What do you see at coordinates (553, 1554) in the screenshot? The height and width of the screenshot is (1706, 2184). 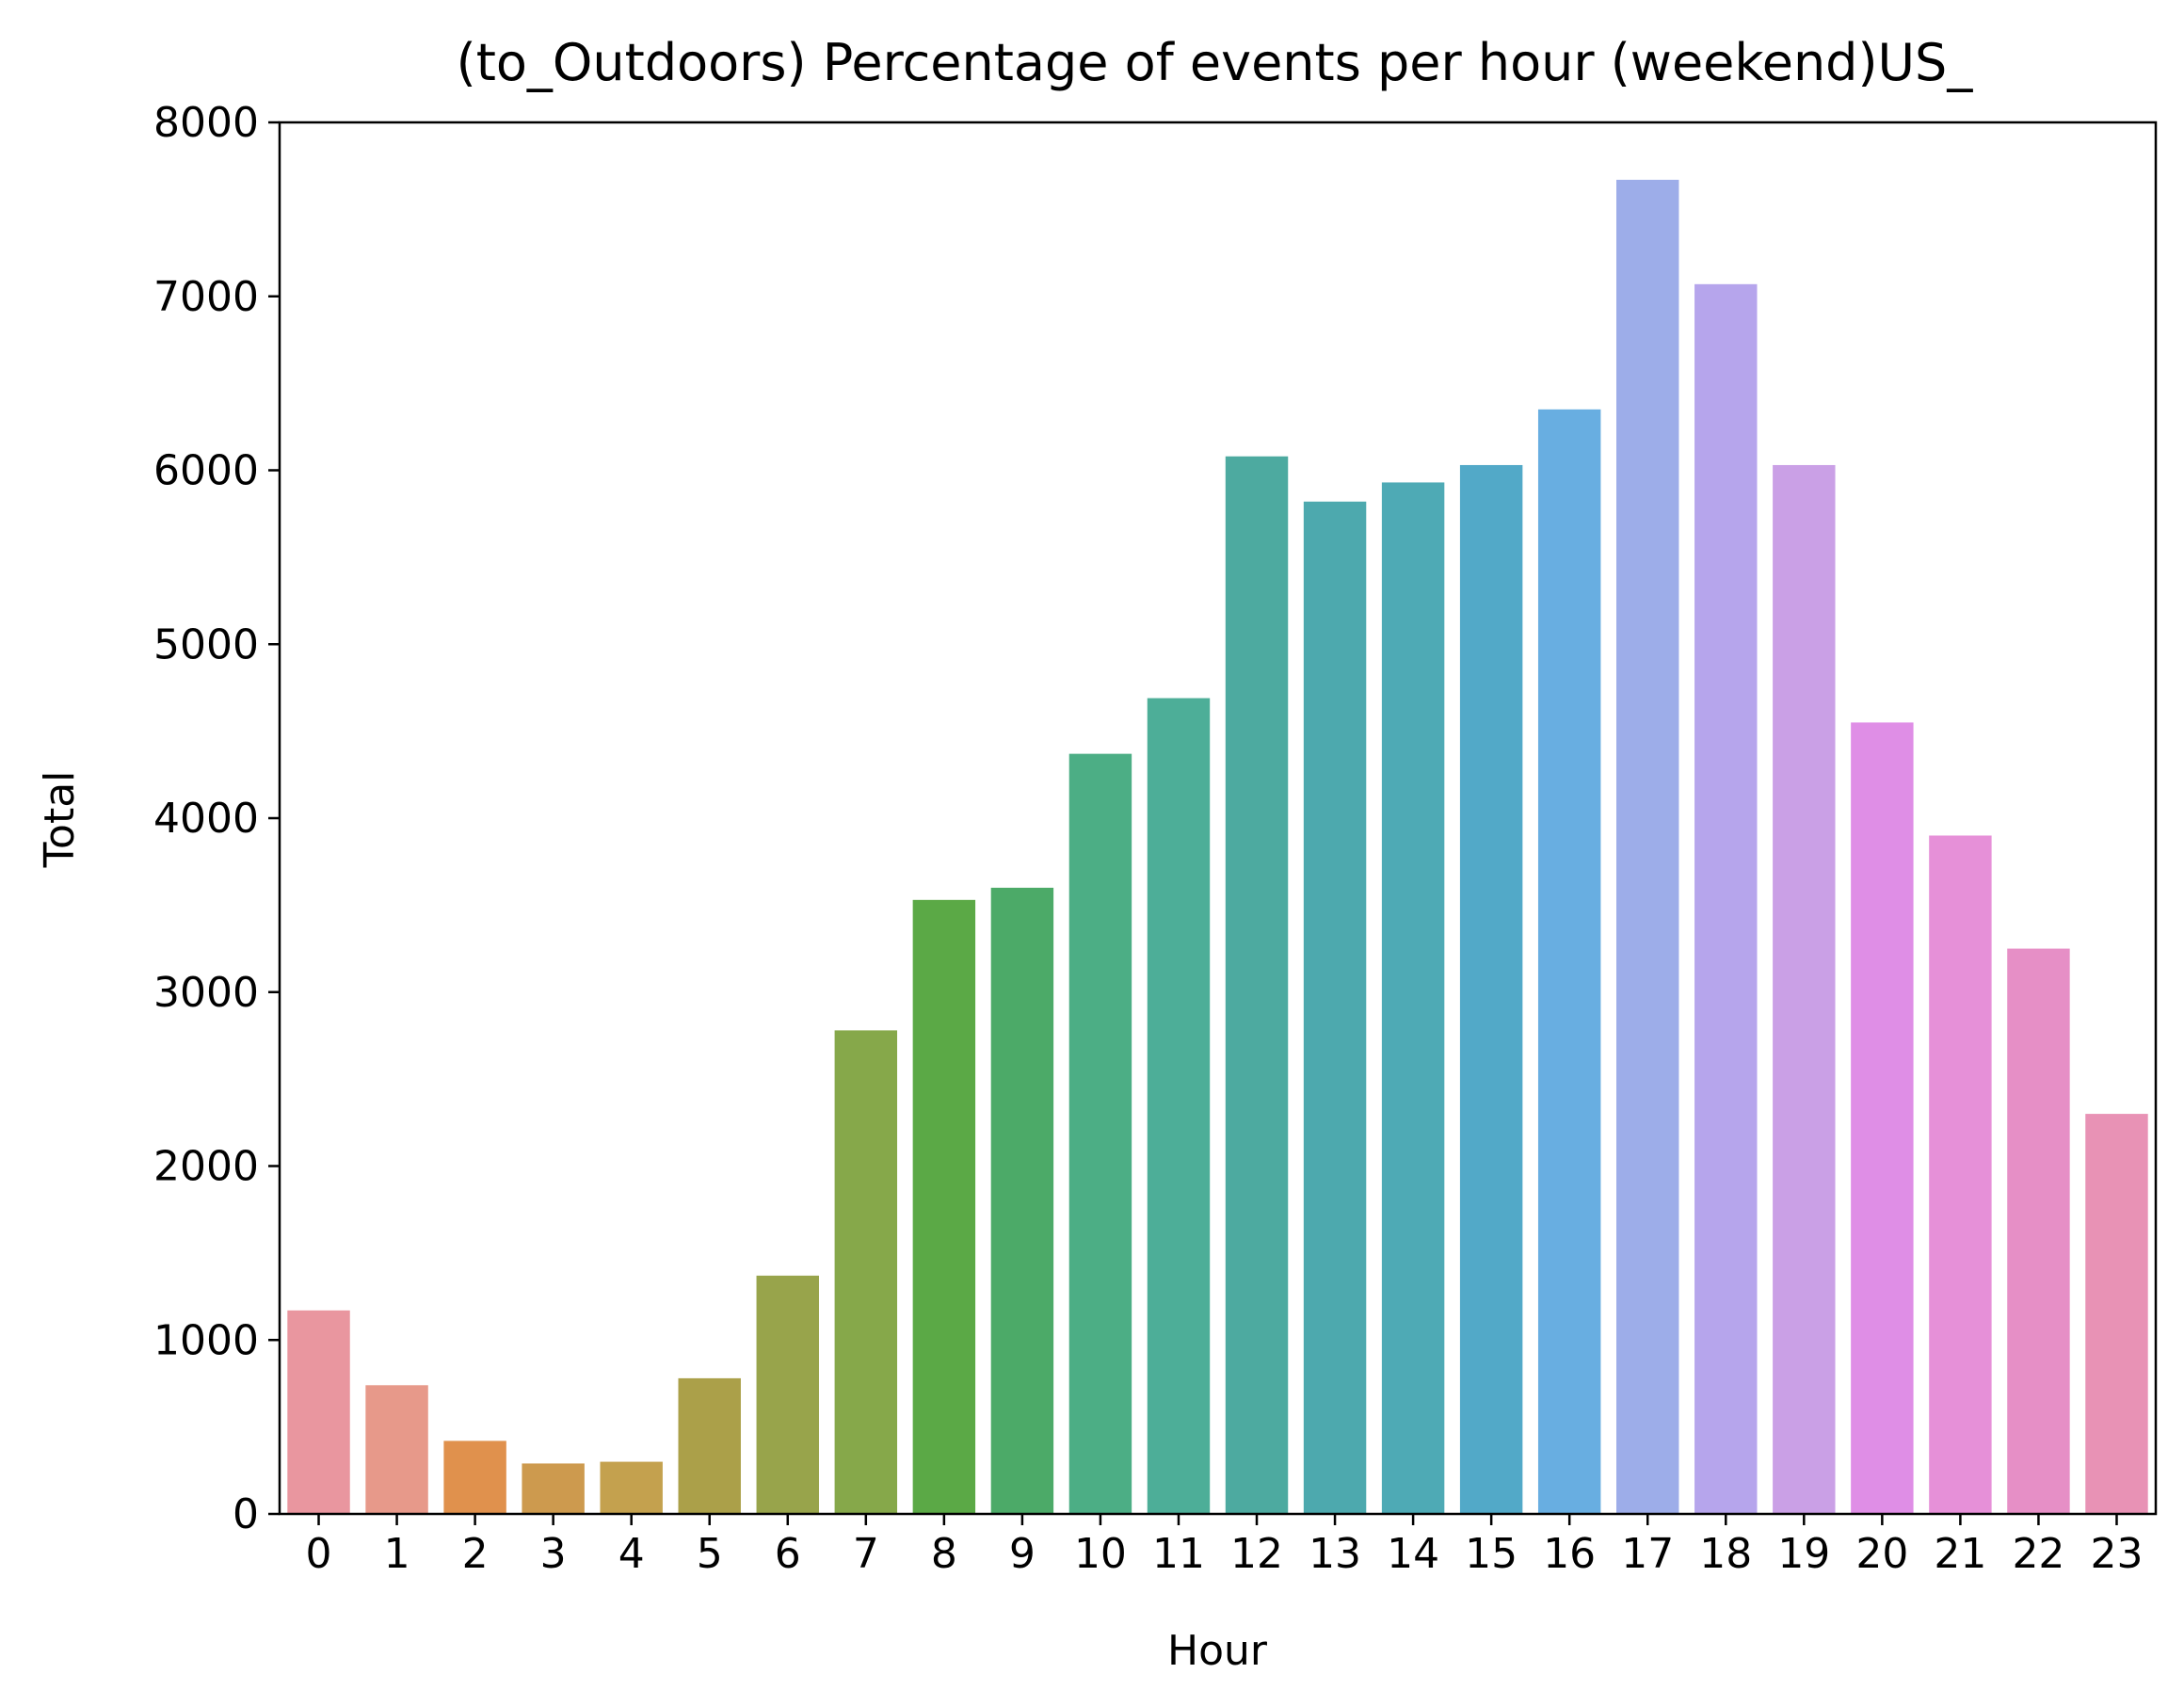 I see `x-tick-label: 3` at bounding box center [553, 1554].